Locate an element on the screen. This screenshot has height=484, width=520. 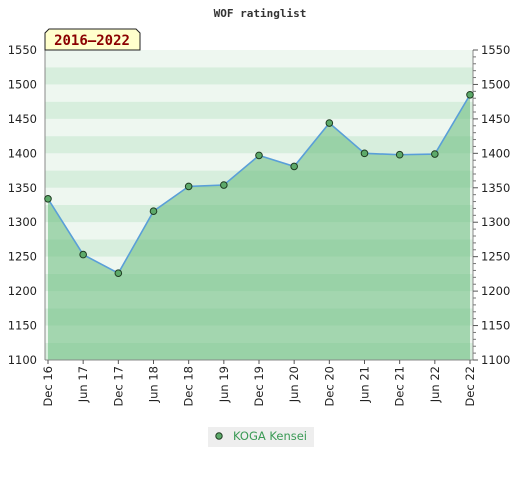
badge-box is located at coordinates (92, 39).